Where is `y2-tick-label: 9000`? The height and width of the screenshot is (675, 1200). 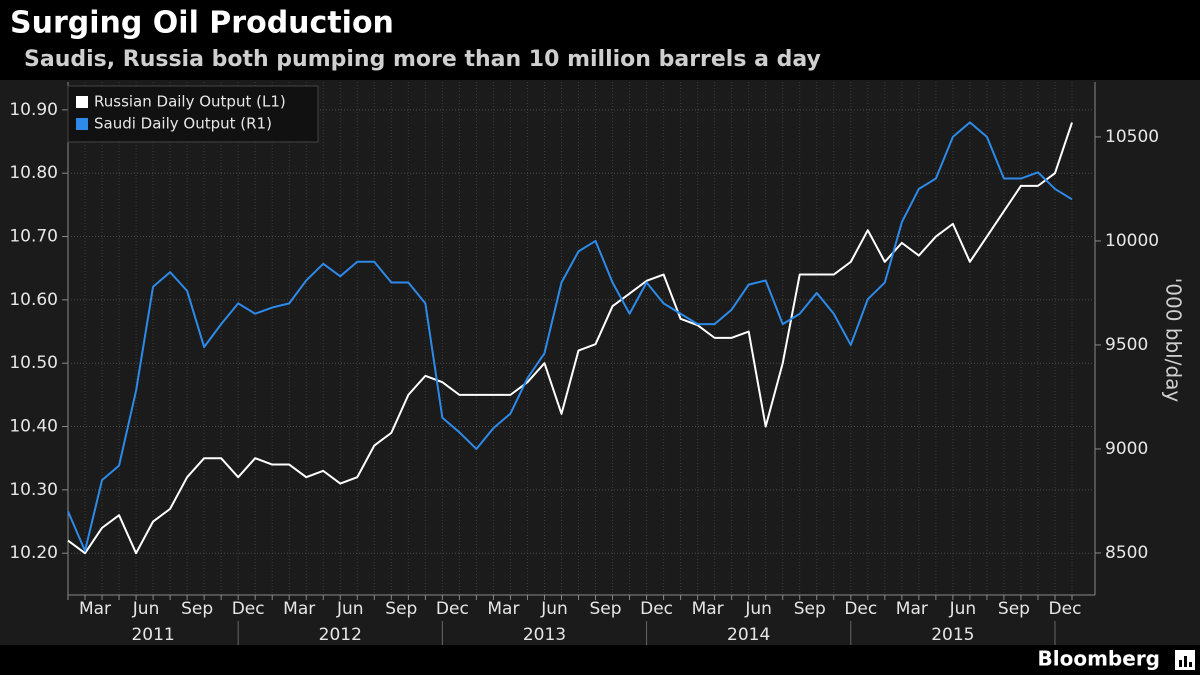 y2-tick-label: 9000 is located at coordinates (1126, 449).